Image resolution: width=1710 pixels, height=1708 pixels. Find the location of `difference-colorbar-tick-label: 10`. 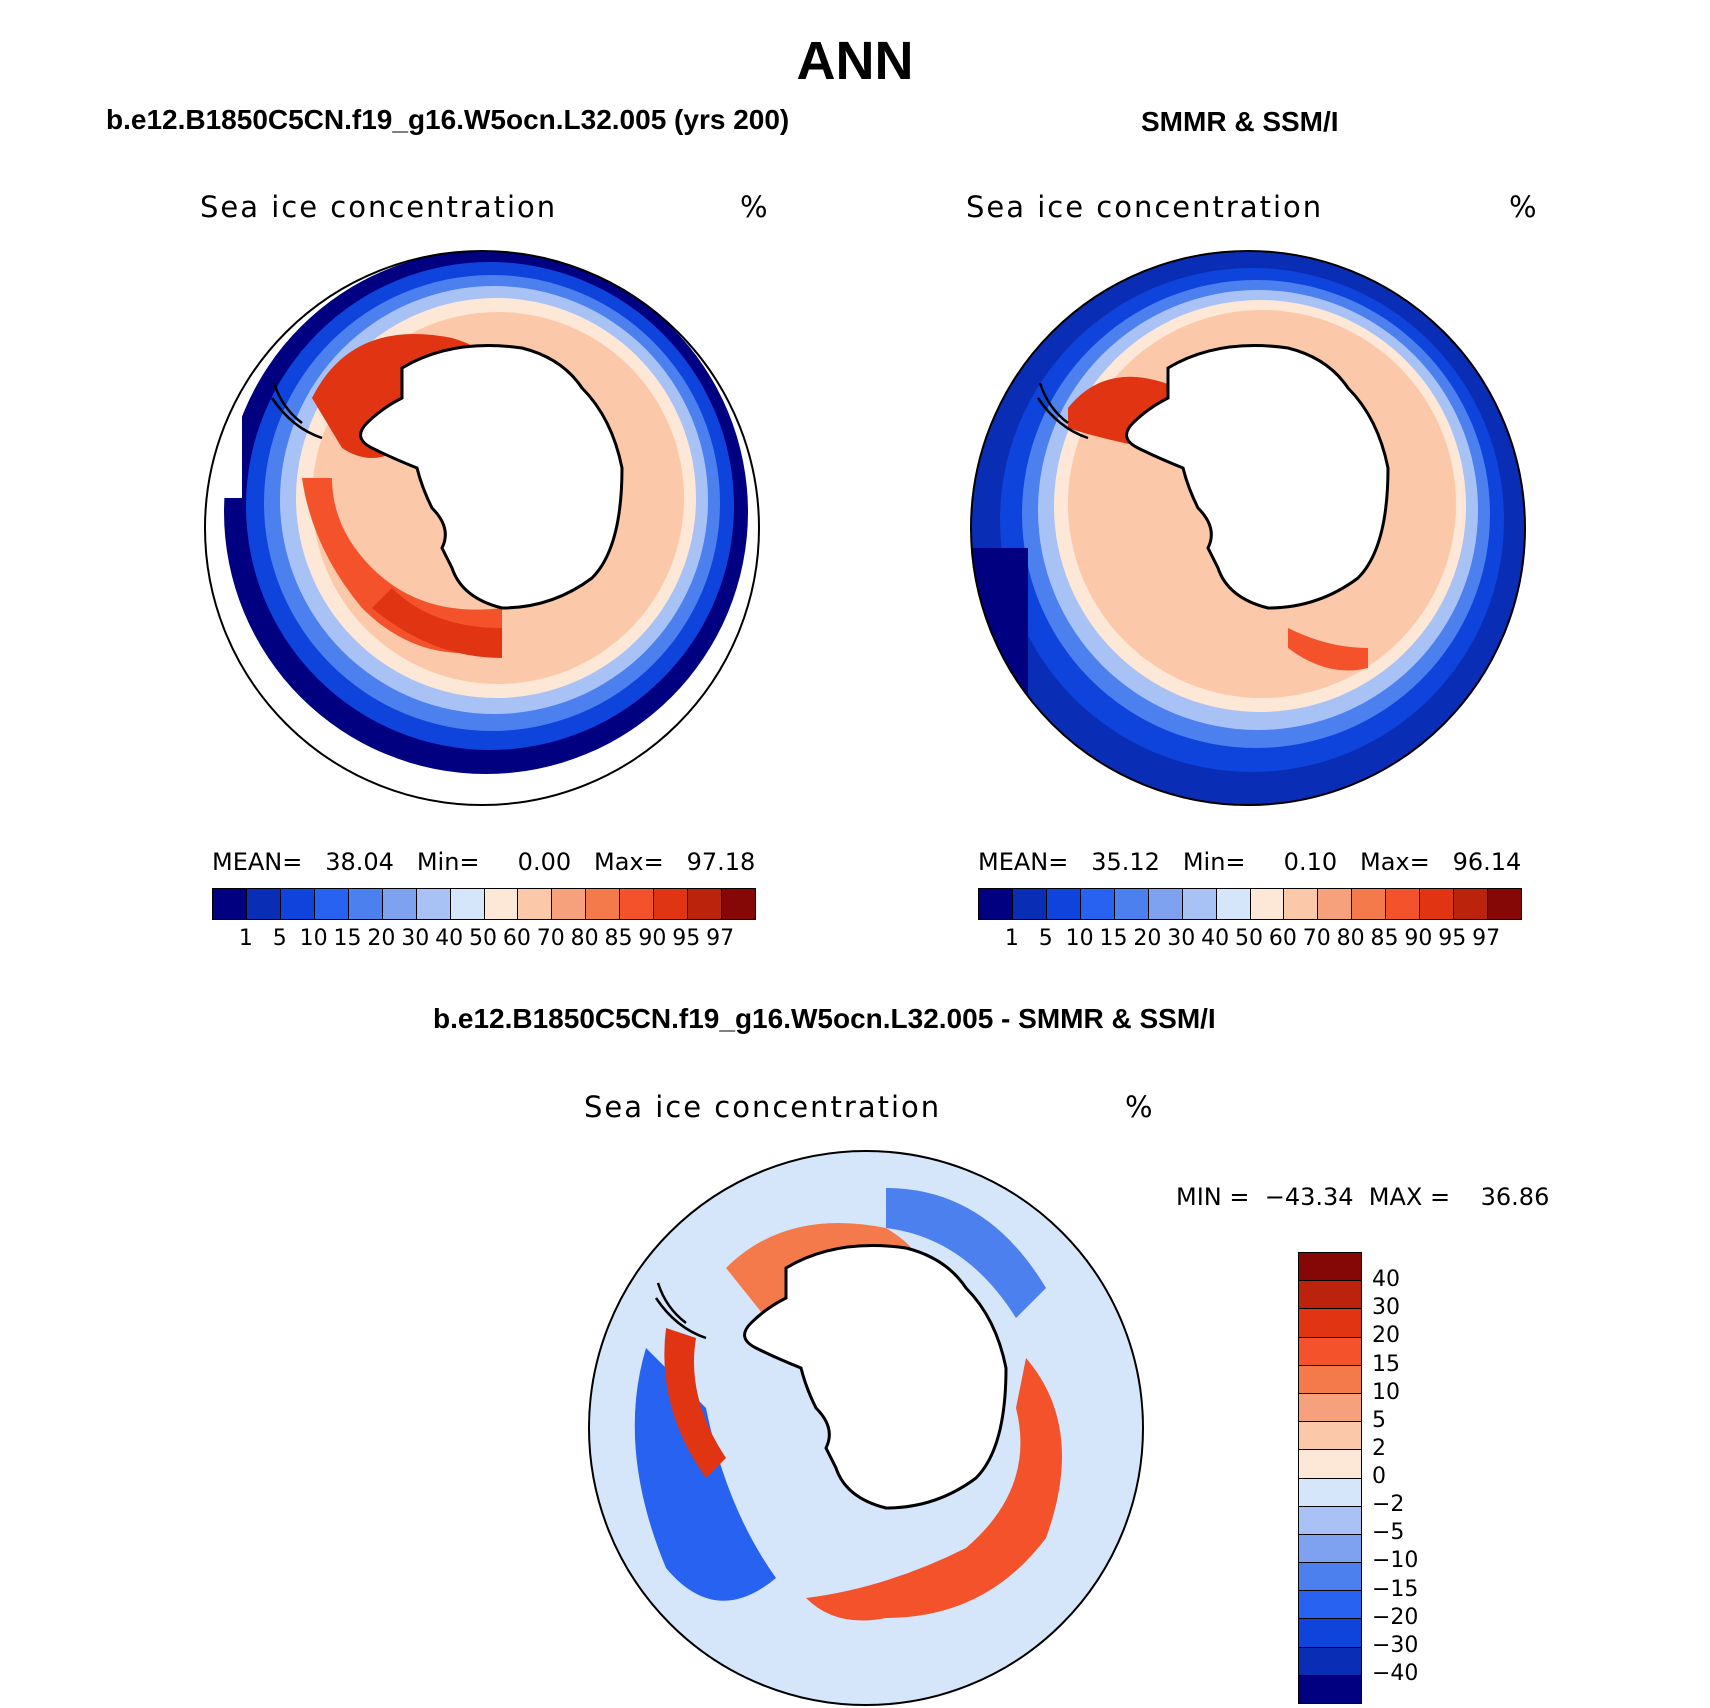

difference-colorbar-tick-label: 10 is located at coordinates (1386, 1392).